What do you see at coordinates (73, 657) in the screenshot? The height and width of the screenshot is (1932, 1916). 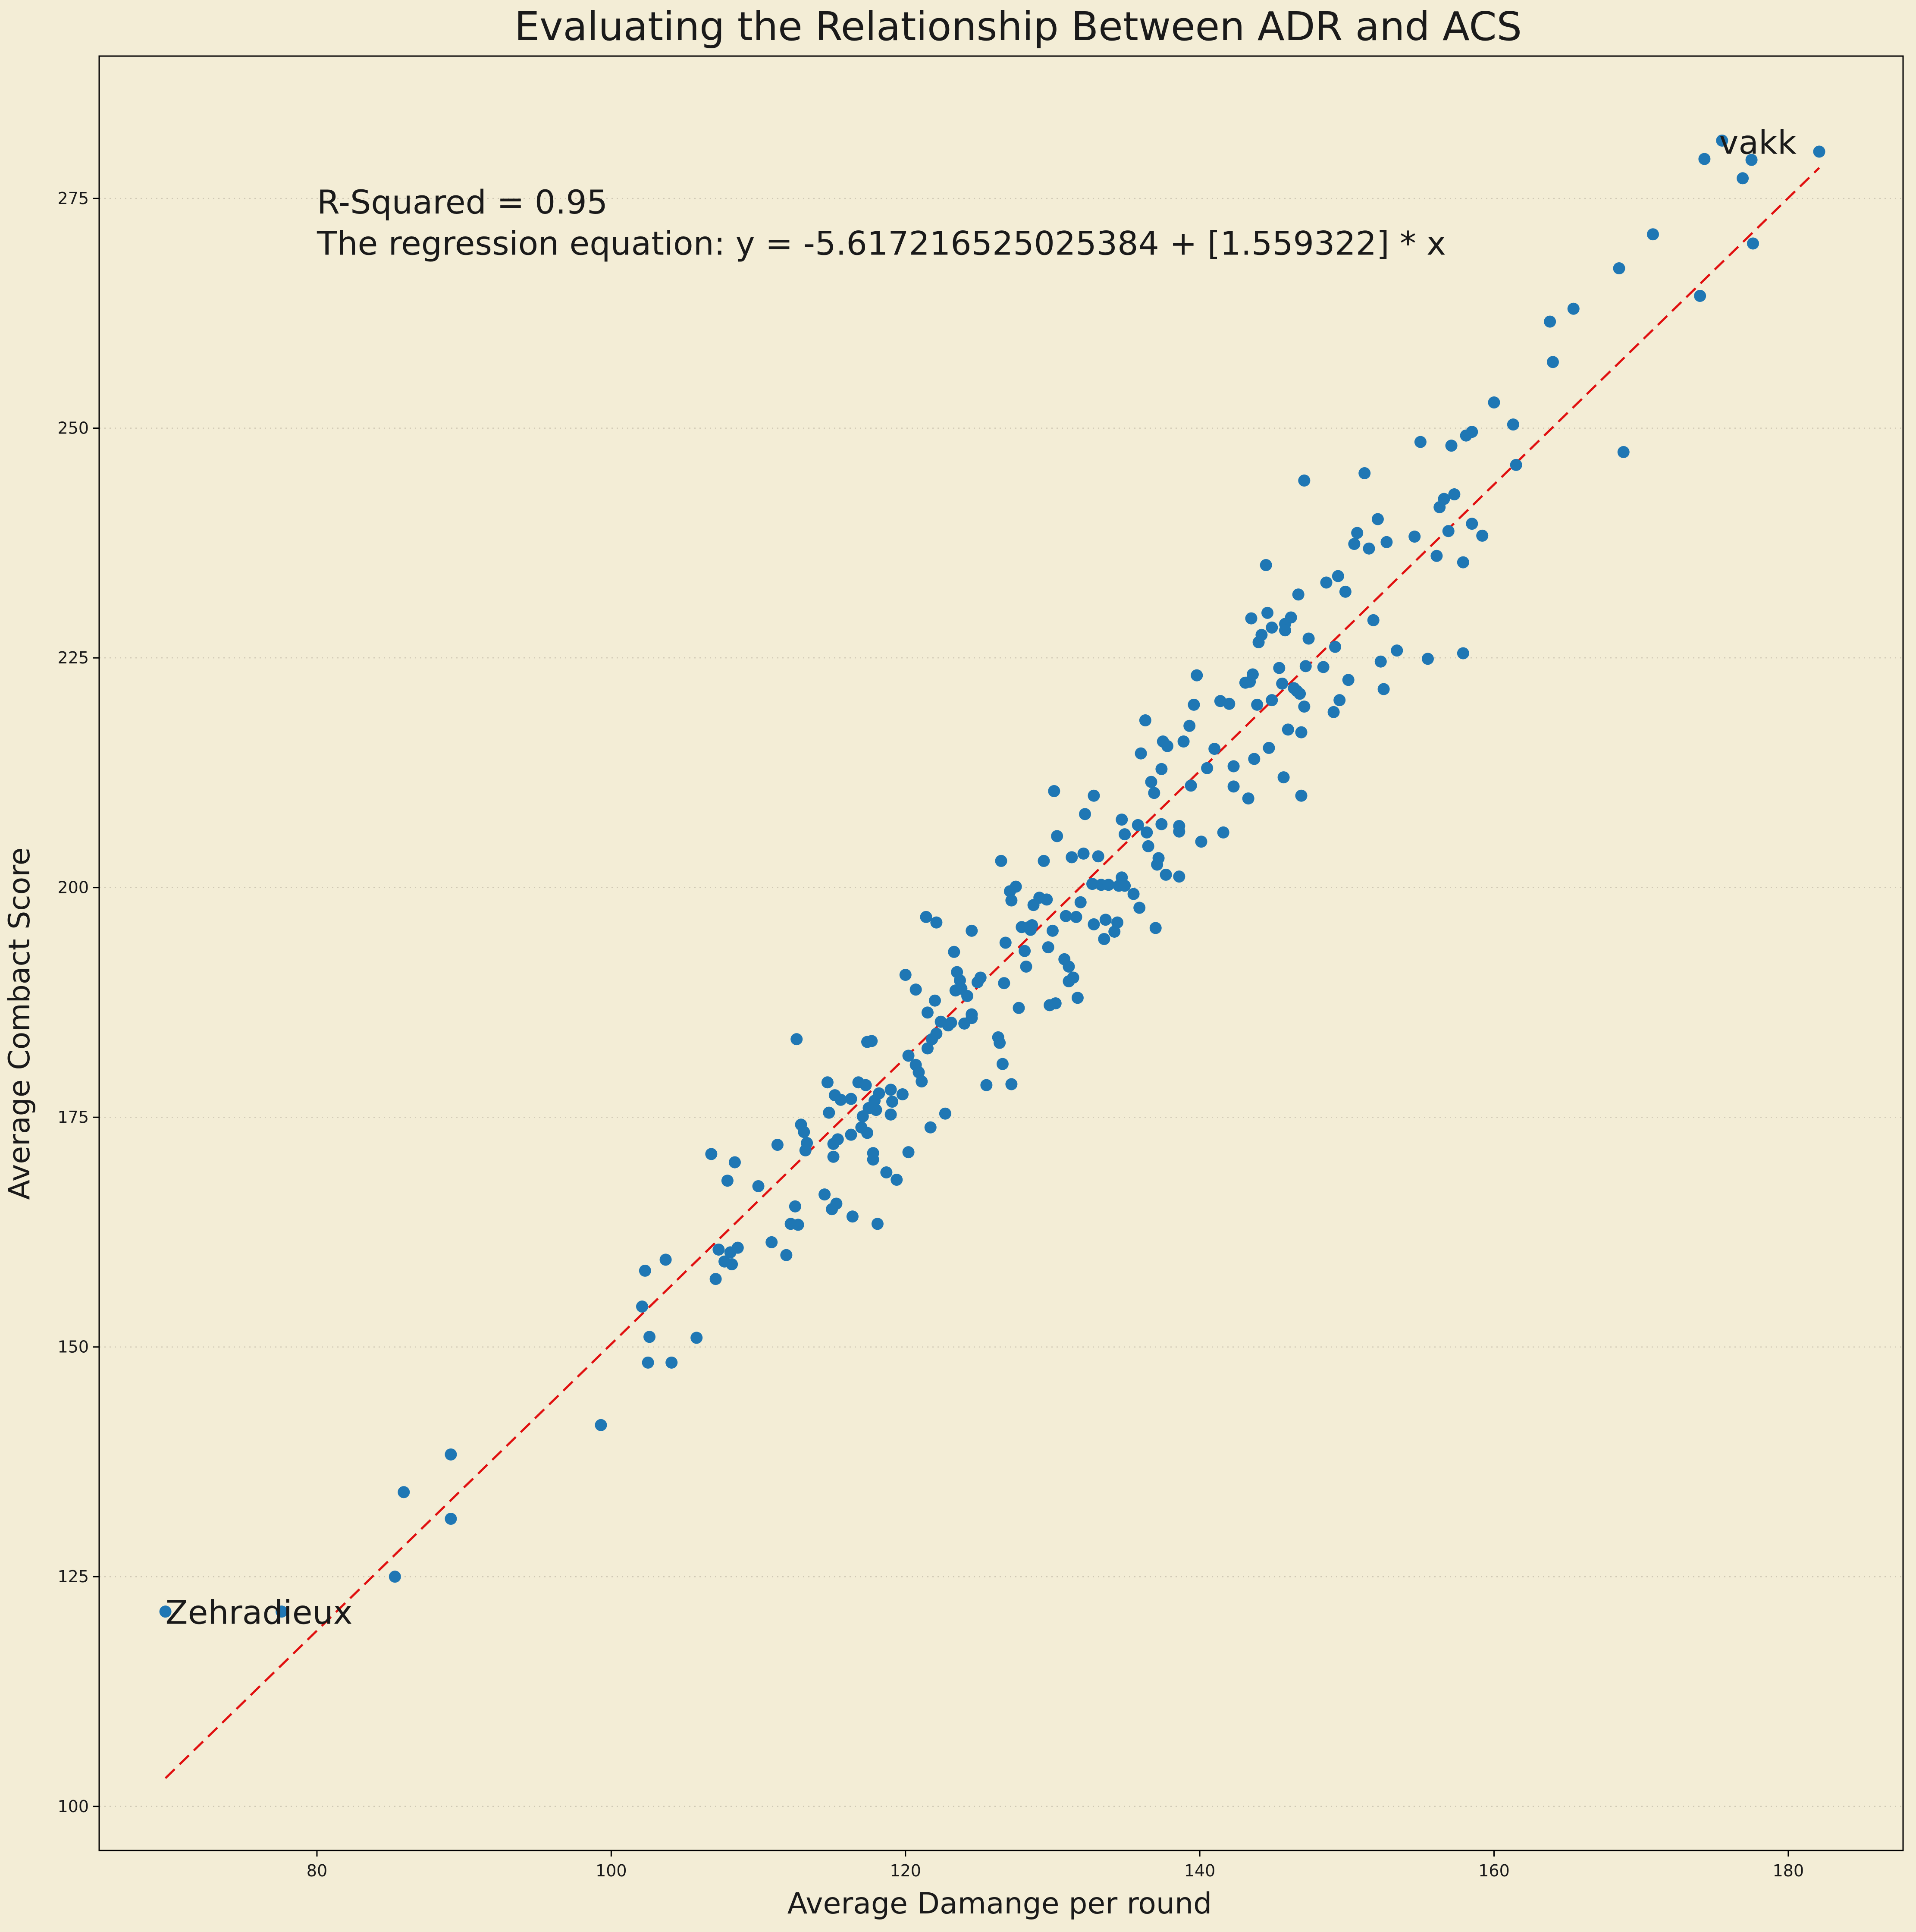 I see `y-tick-label: 225` at bounding box center [73, 657].